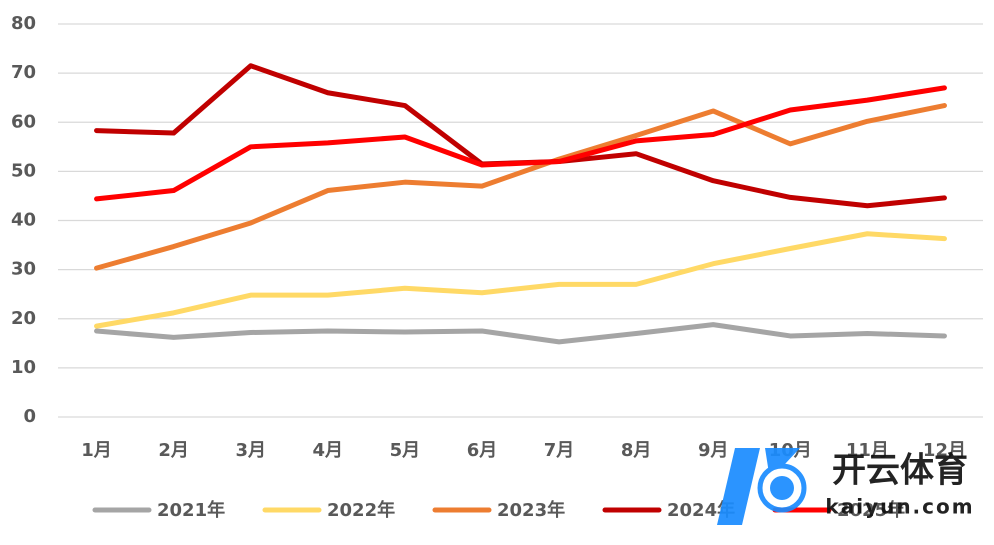  Describe the element at coordinates (23, 170) in the screenshot. I see `y-tick-label: 50` at that location.